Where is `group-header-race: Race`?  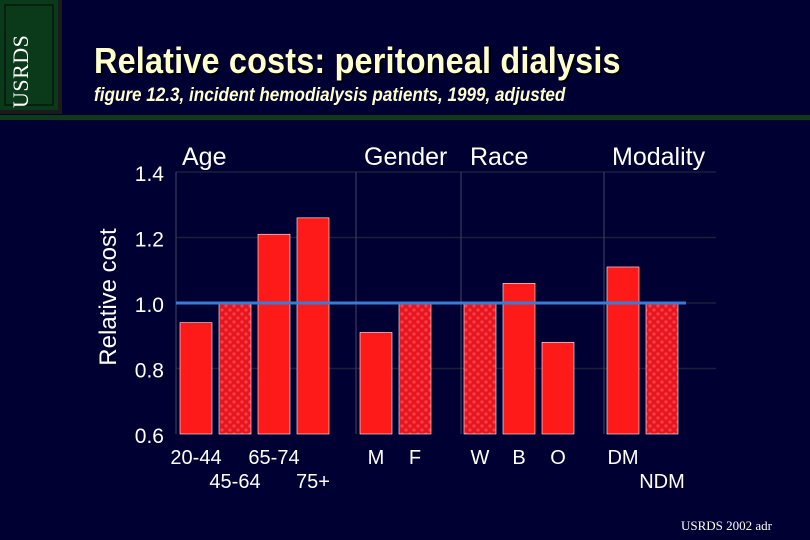 group-header-race: Race is located at coordinates (499, 157).